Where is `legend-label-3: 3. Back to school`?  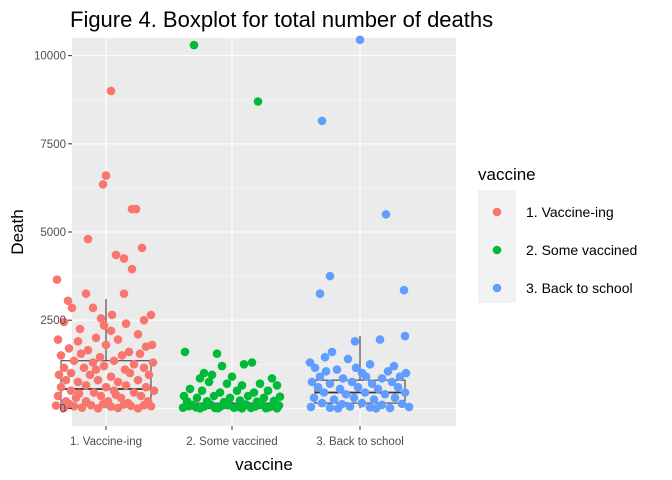 legend-label-3: 3. Back to school is located at coordinates (579, 288).